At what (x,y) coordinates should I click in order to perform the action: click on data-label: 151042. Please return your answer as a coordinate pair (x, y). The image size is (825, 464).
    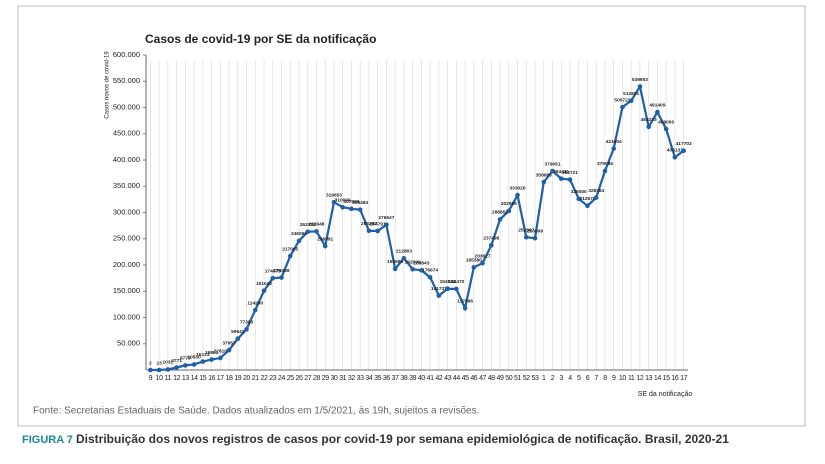
    Looking at the image, I should click on (264, 284).